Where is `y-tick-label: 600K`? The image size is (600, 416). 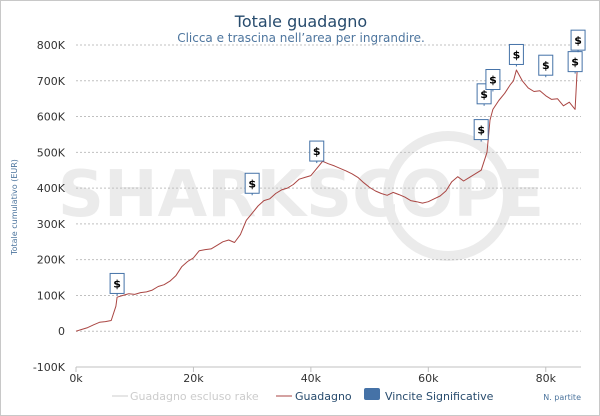 y-tick-label: 600K is located at coordinates (51, 117).